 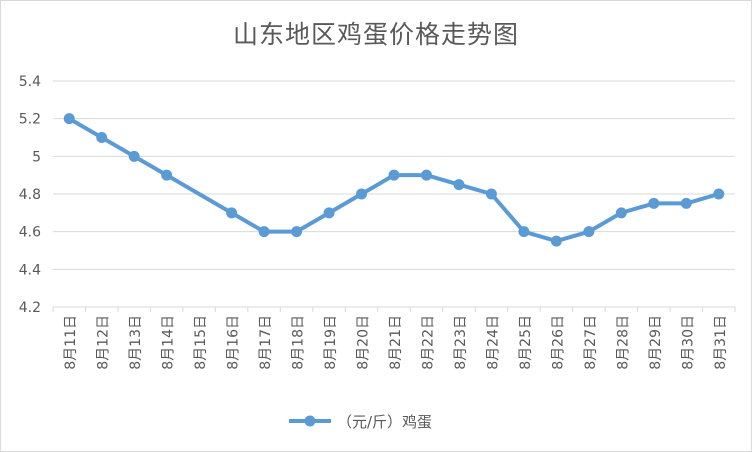 What do you see at coordinates (623, 342) in the screenshot?
I see `x-tick-label: 8月28日` at bounding box center [623, 342].